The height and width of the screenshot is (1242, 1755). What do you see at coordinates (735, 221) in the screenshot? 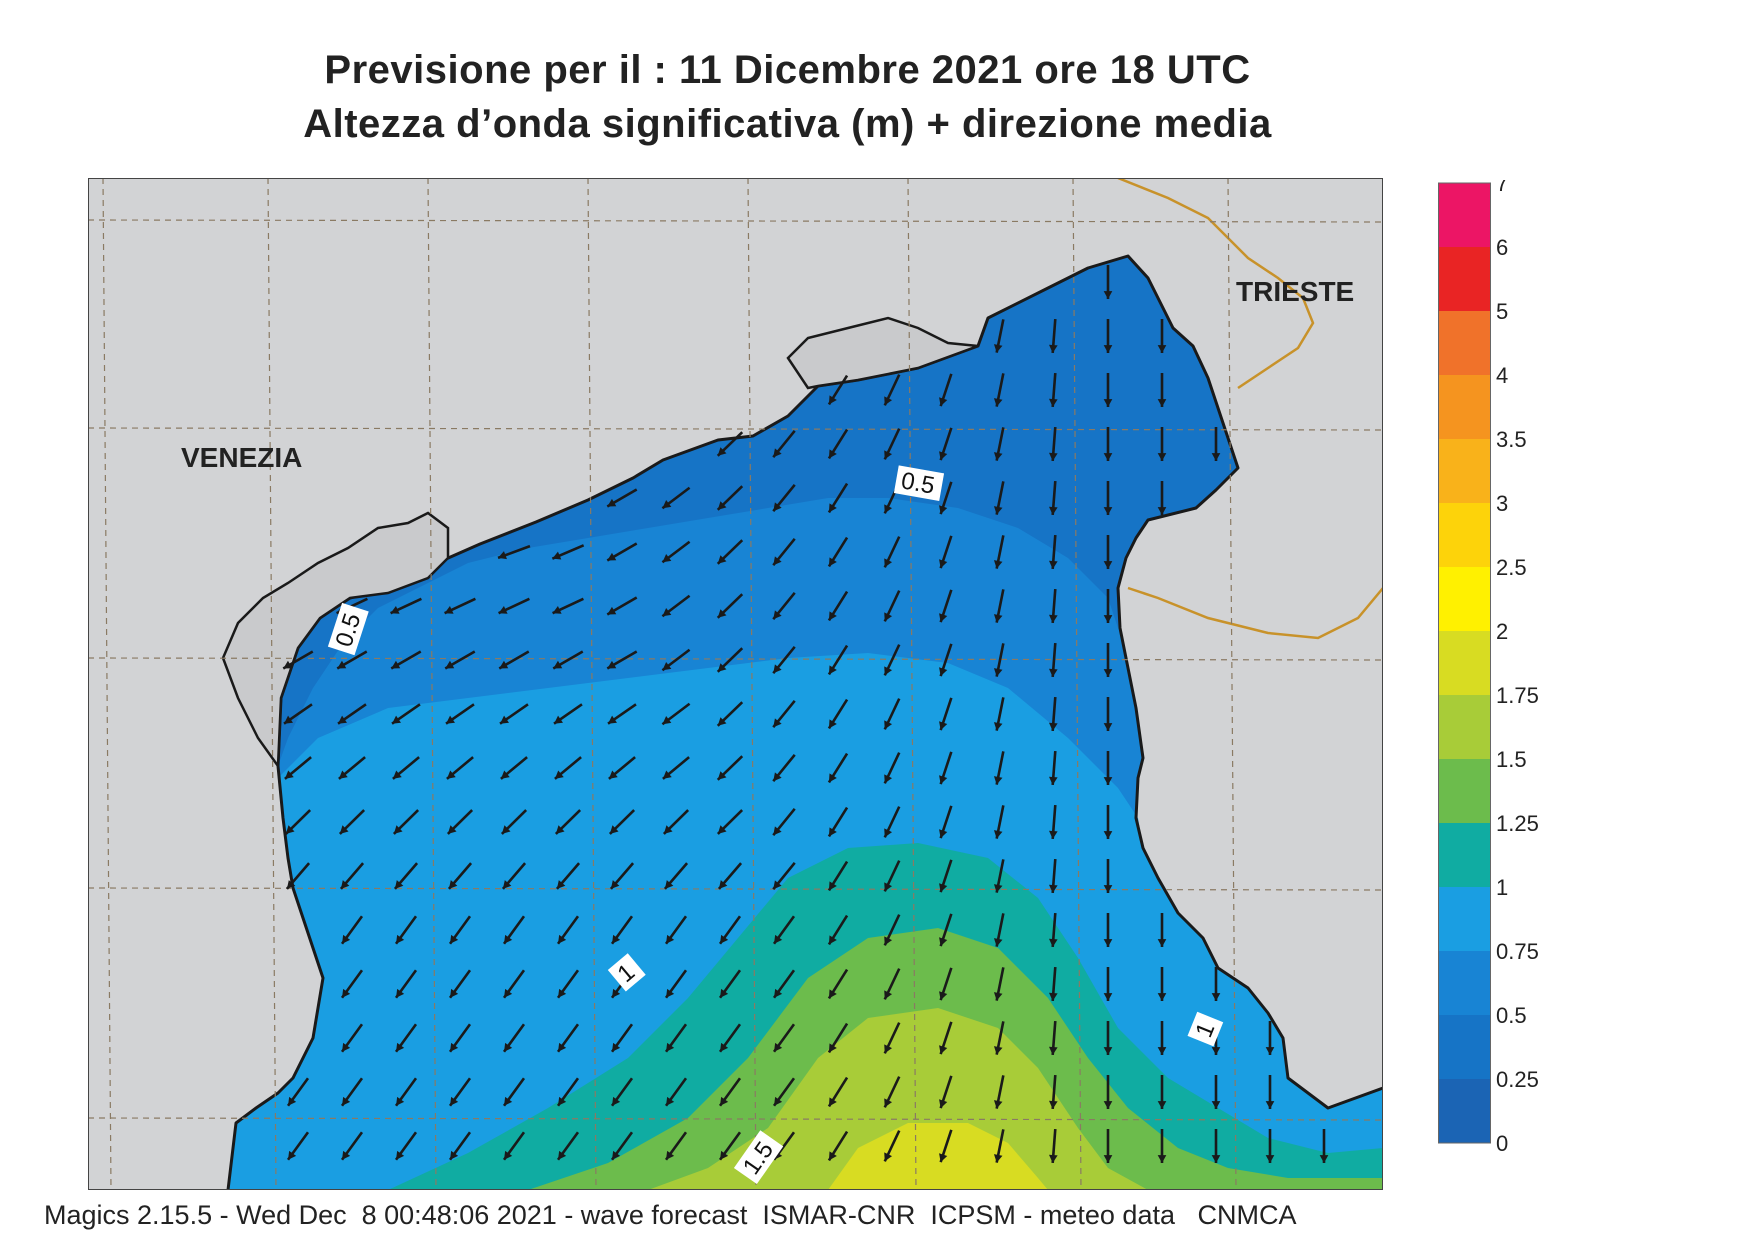
I see `graticule-parallel` at bounding box center [735, 221].